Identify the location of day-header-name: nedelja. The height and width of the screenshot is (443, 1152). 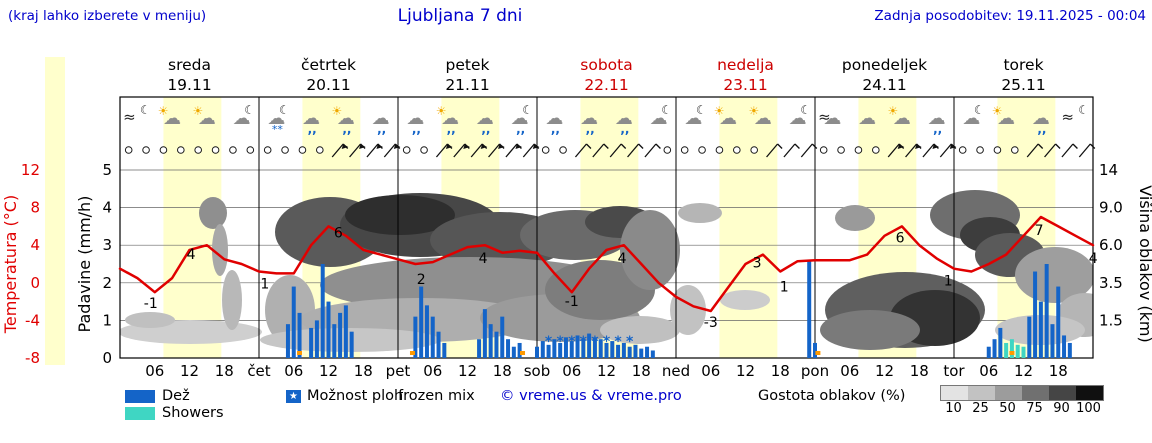
(745, 65).